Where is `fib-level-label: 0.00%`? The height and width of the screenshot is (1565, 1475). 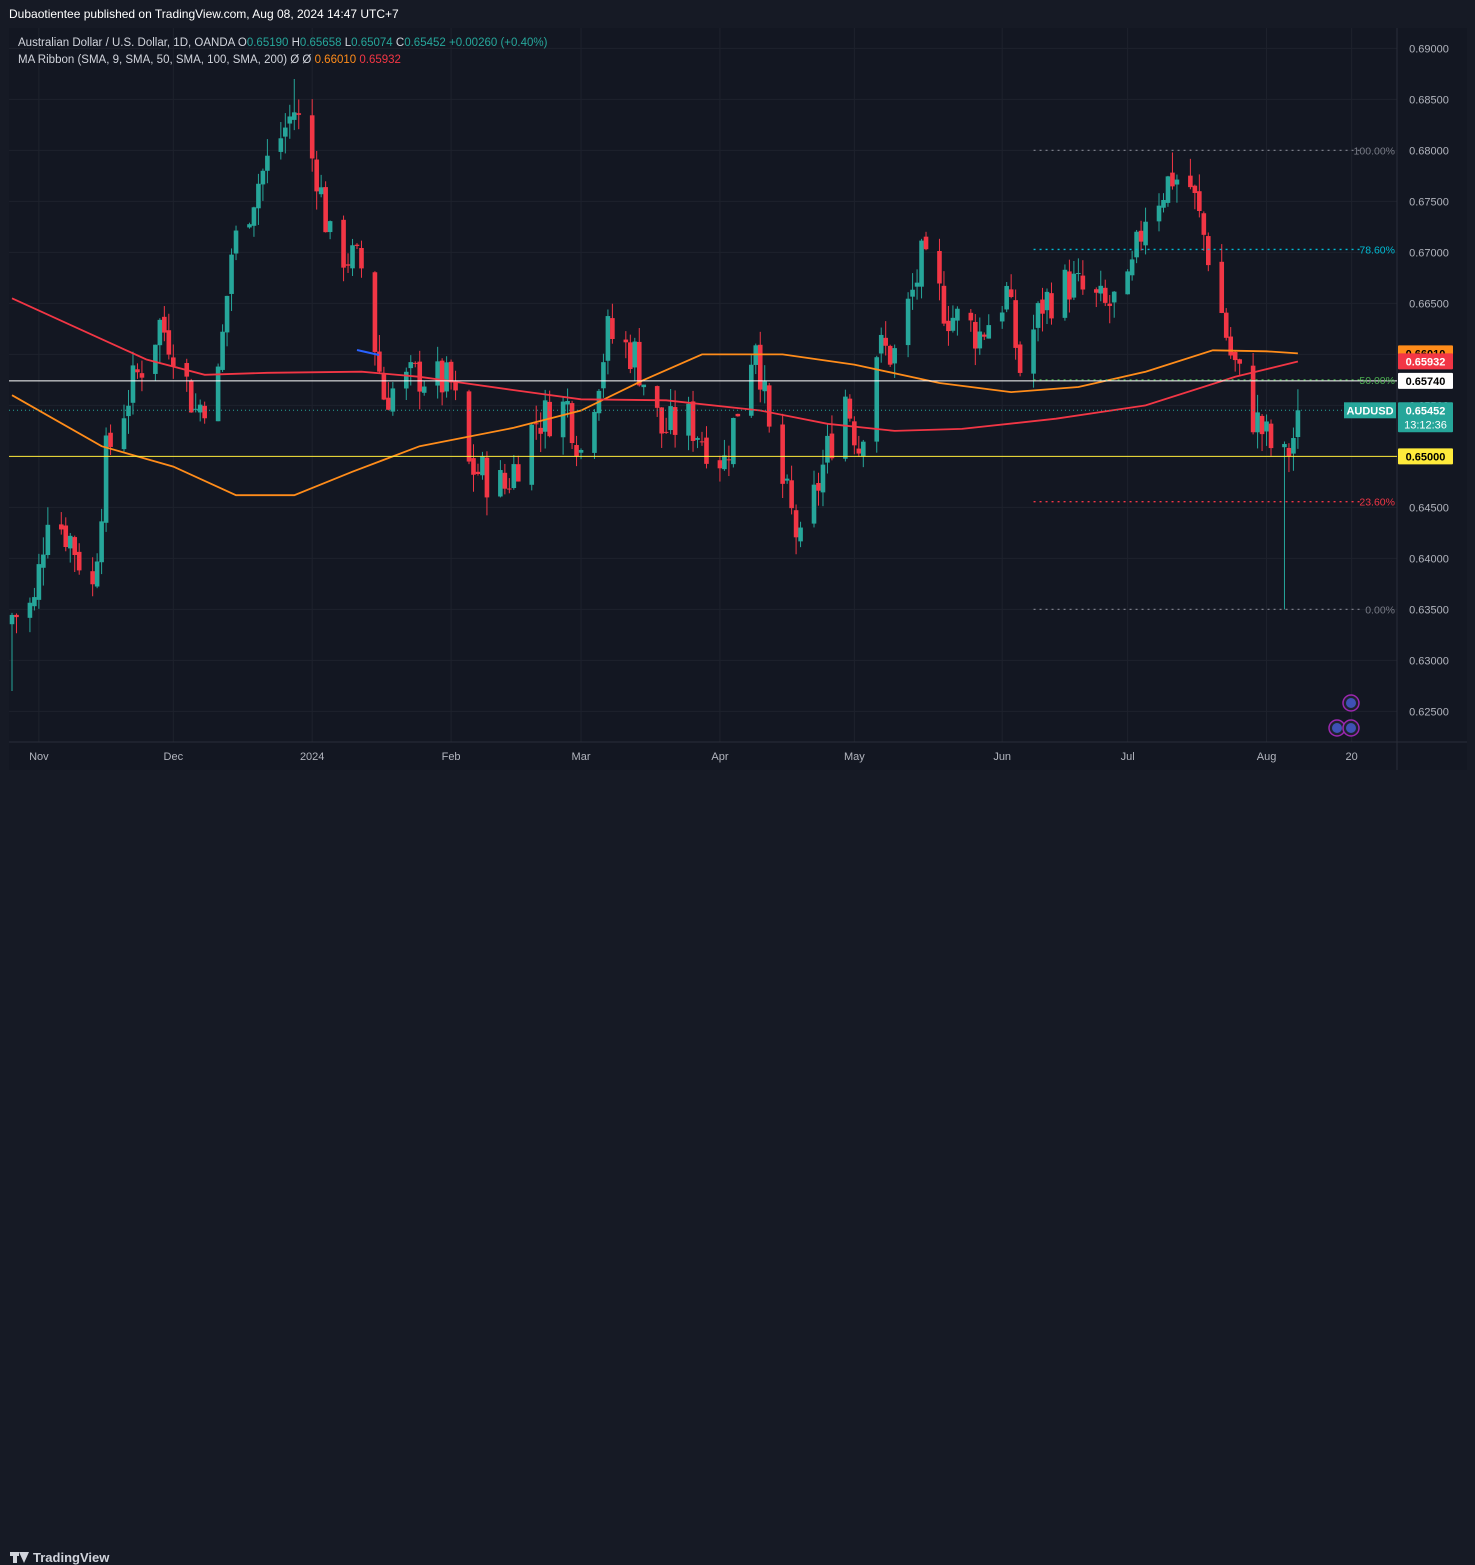
fib-level-label: 0.00% is located at coordinates (1380, 610).